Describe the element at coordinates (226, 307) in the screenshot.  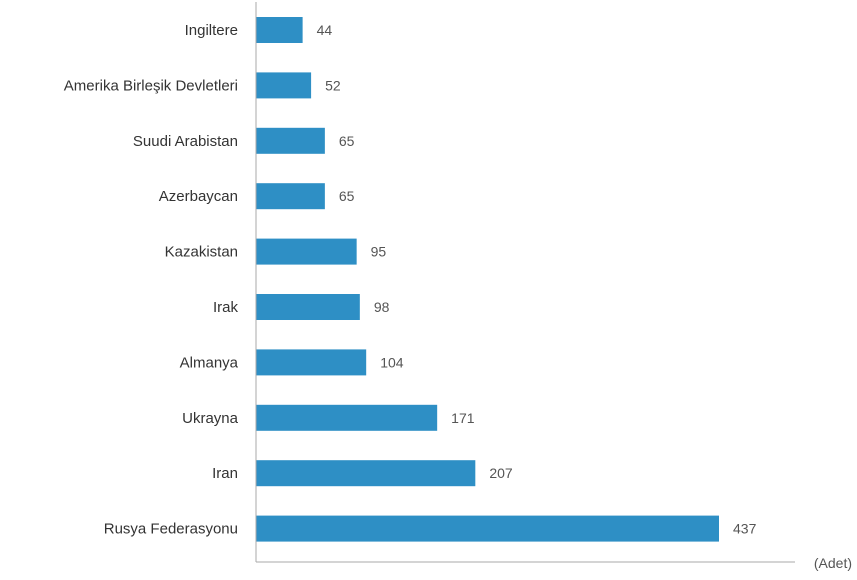
I see `category-label-5: Irak` at that location.